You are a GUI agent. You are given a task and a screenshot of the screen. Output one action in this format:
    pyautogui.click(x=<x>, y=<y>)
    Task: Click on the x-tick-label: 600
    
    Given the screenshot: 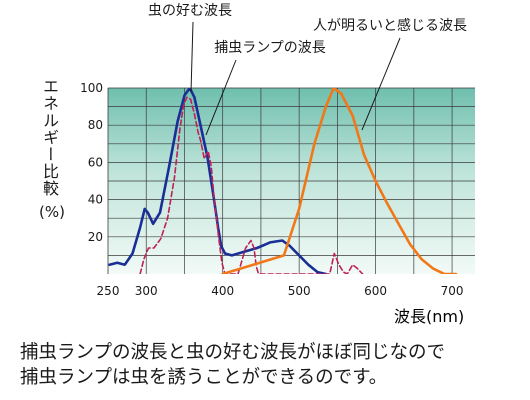 What is the action you would take?
    pyautogui.click(x=375, y=291)
    